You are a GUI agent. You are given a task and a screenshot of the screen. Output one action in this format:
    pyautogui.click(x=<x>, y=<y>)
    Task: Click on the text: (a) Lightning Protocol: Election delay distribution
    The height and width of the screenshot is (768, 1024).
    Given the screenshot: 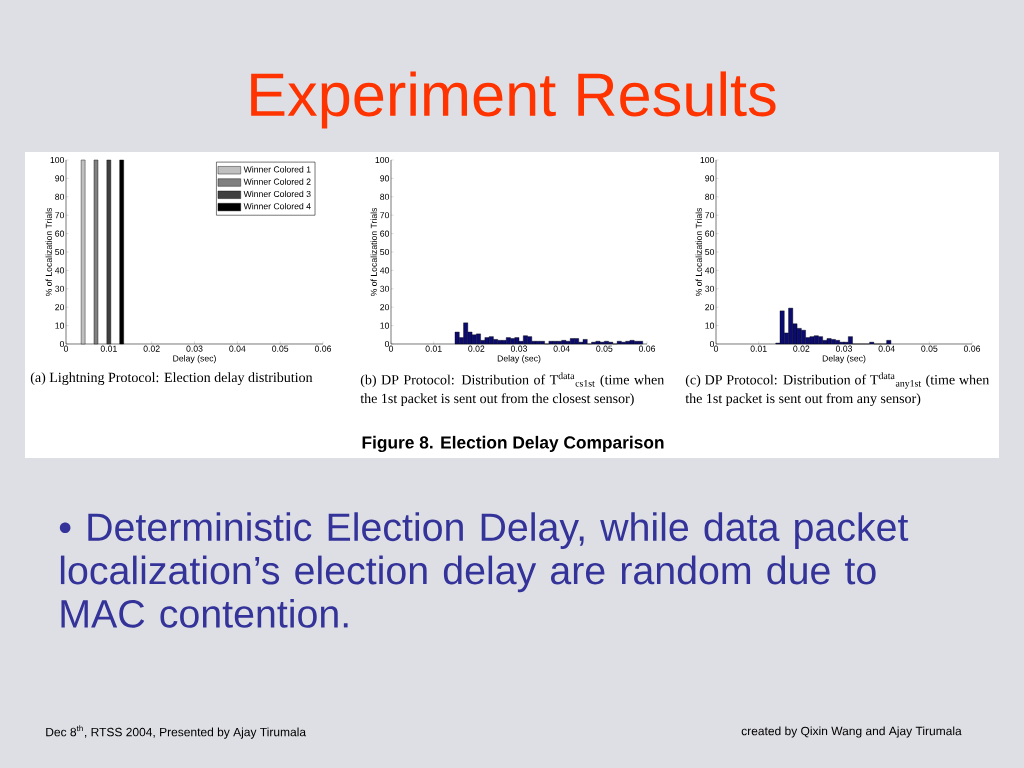 What is the action you would take?
    pyautogui.click(x=171, y=378)
    